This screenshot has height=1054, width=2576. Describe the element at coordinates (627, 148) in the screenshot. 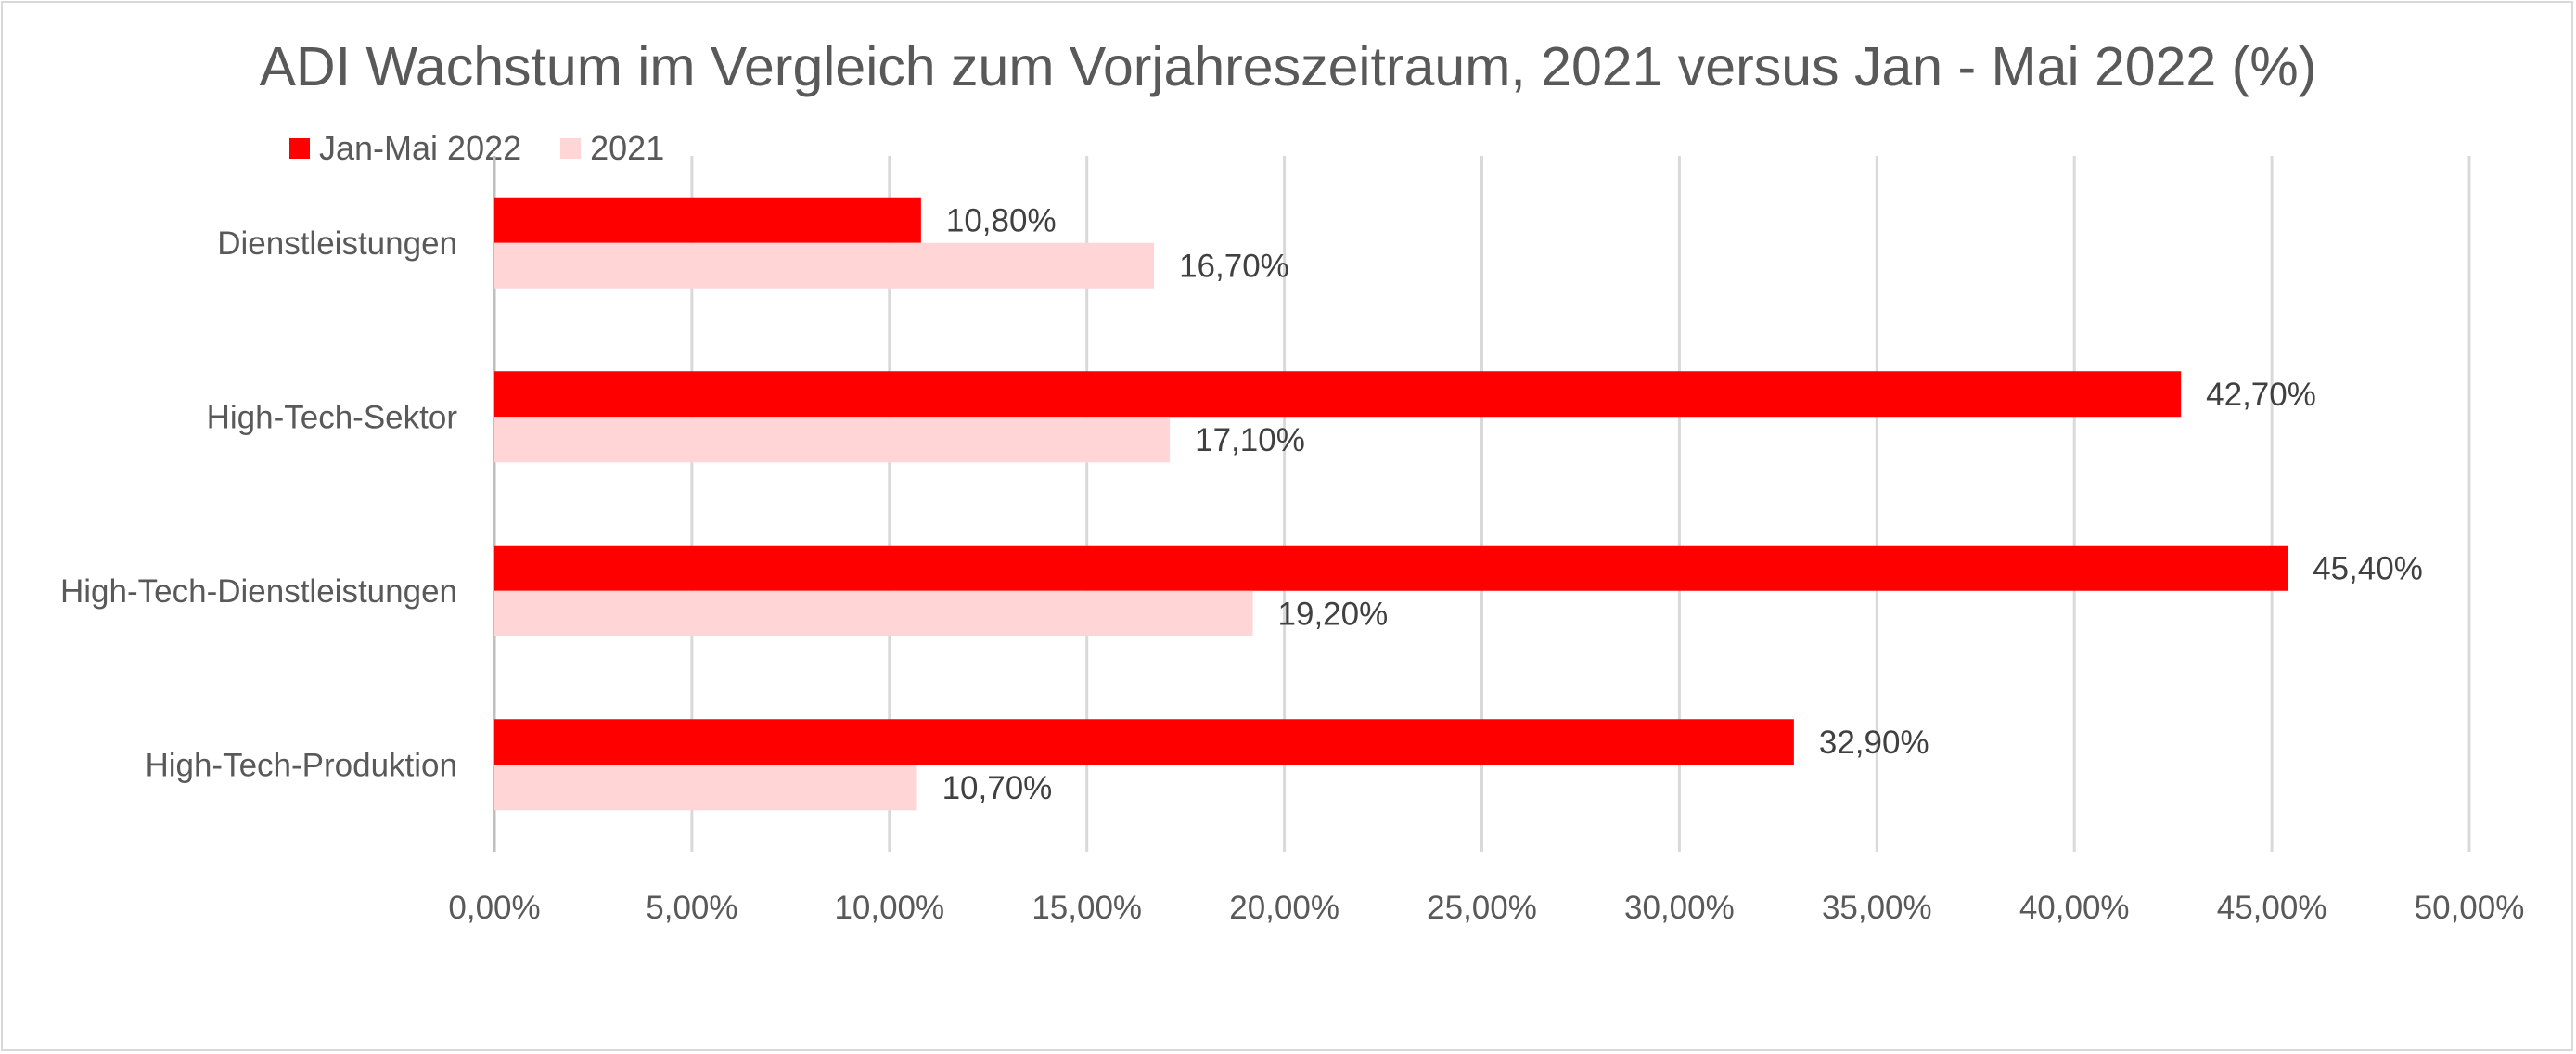

I see `legend-label-2021: 2021` at that location.